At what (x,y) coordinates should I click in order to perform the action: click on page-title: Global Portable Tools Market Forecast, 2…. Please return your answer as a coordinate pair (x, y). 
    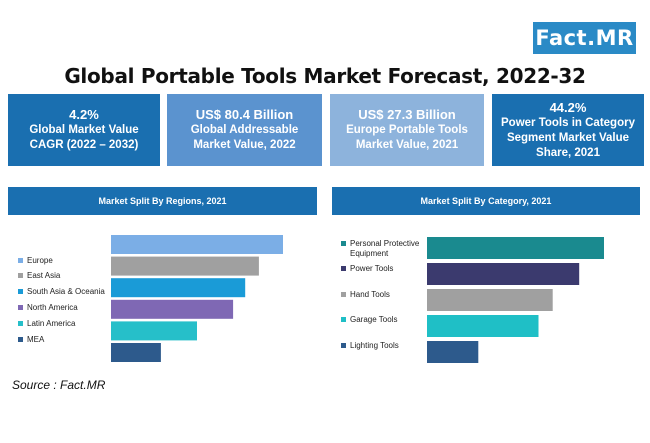
    Looking at the image, I should click on (325, 76).